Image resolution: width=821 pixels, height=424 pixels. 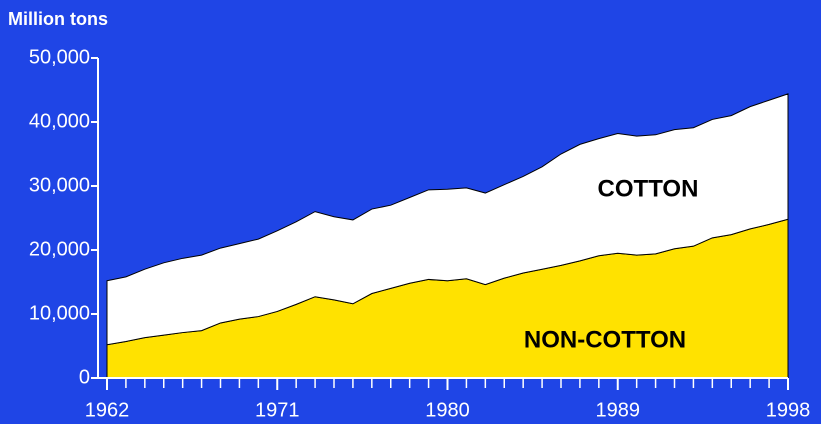 What do you see at coordinates (84, 377) in the screenshot?
I see `y-tick-label: 0` at bounding box center [84, 377].